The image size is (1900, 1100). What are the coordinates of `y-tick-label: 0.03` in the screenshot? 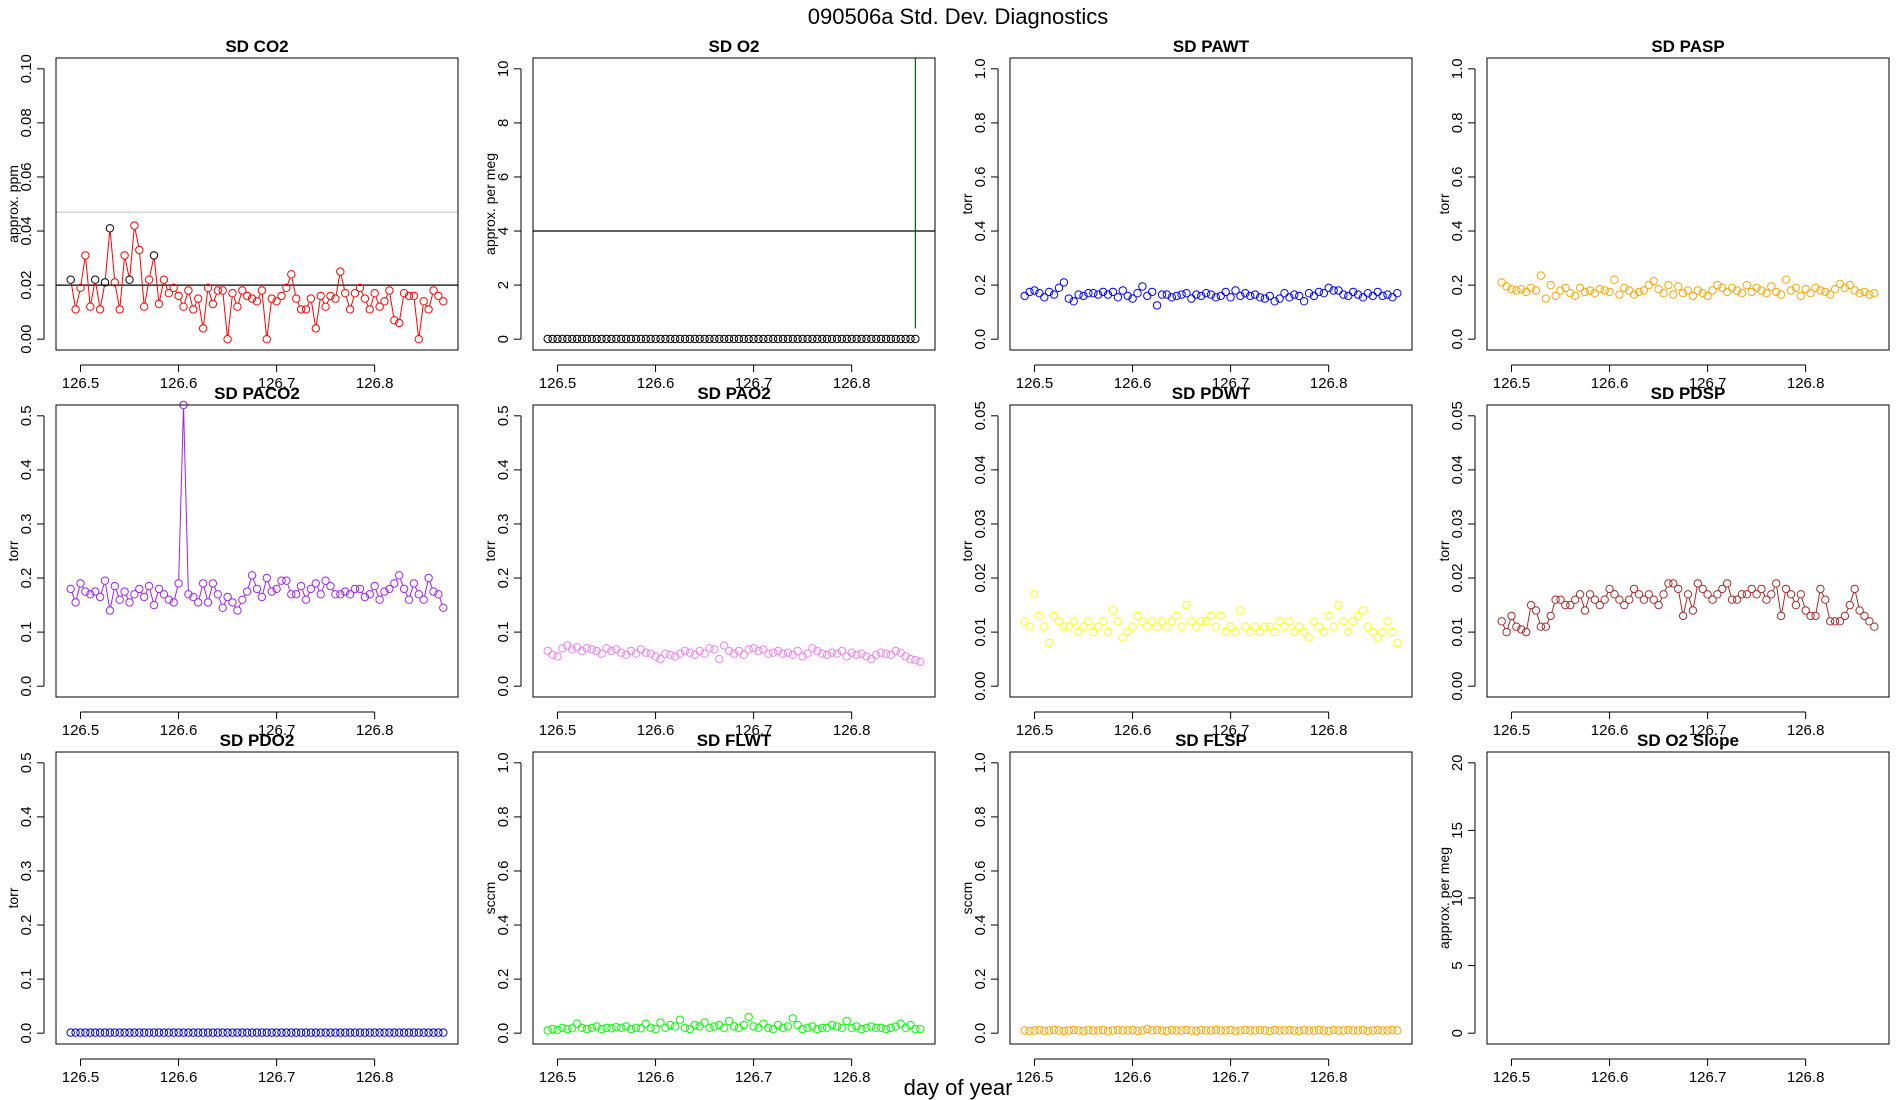 It's located at (1457, 523).